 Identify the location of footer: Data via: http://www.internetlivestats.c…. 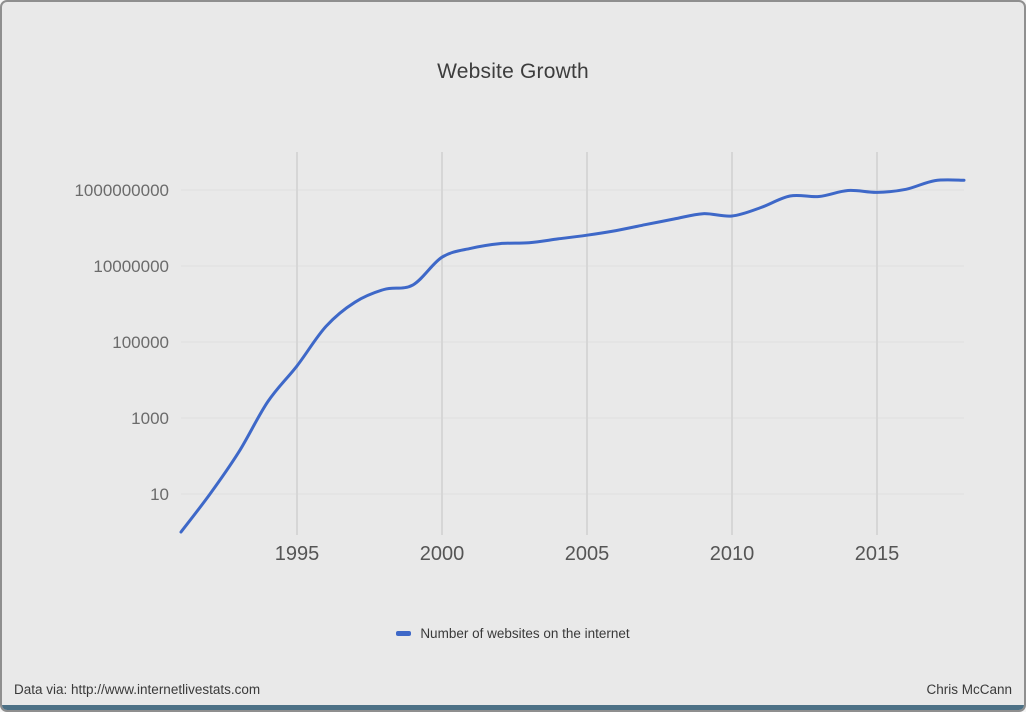
(513, 693).